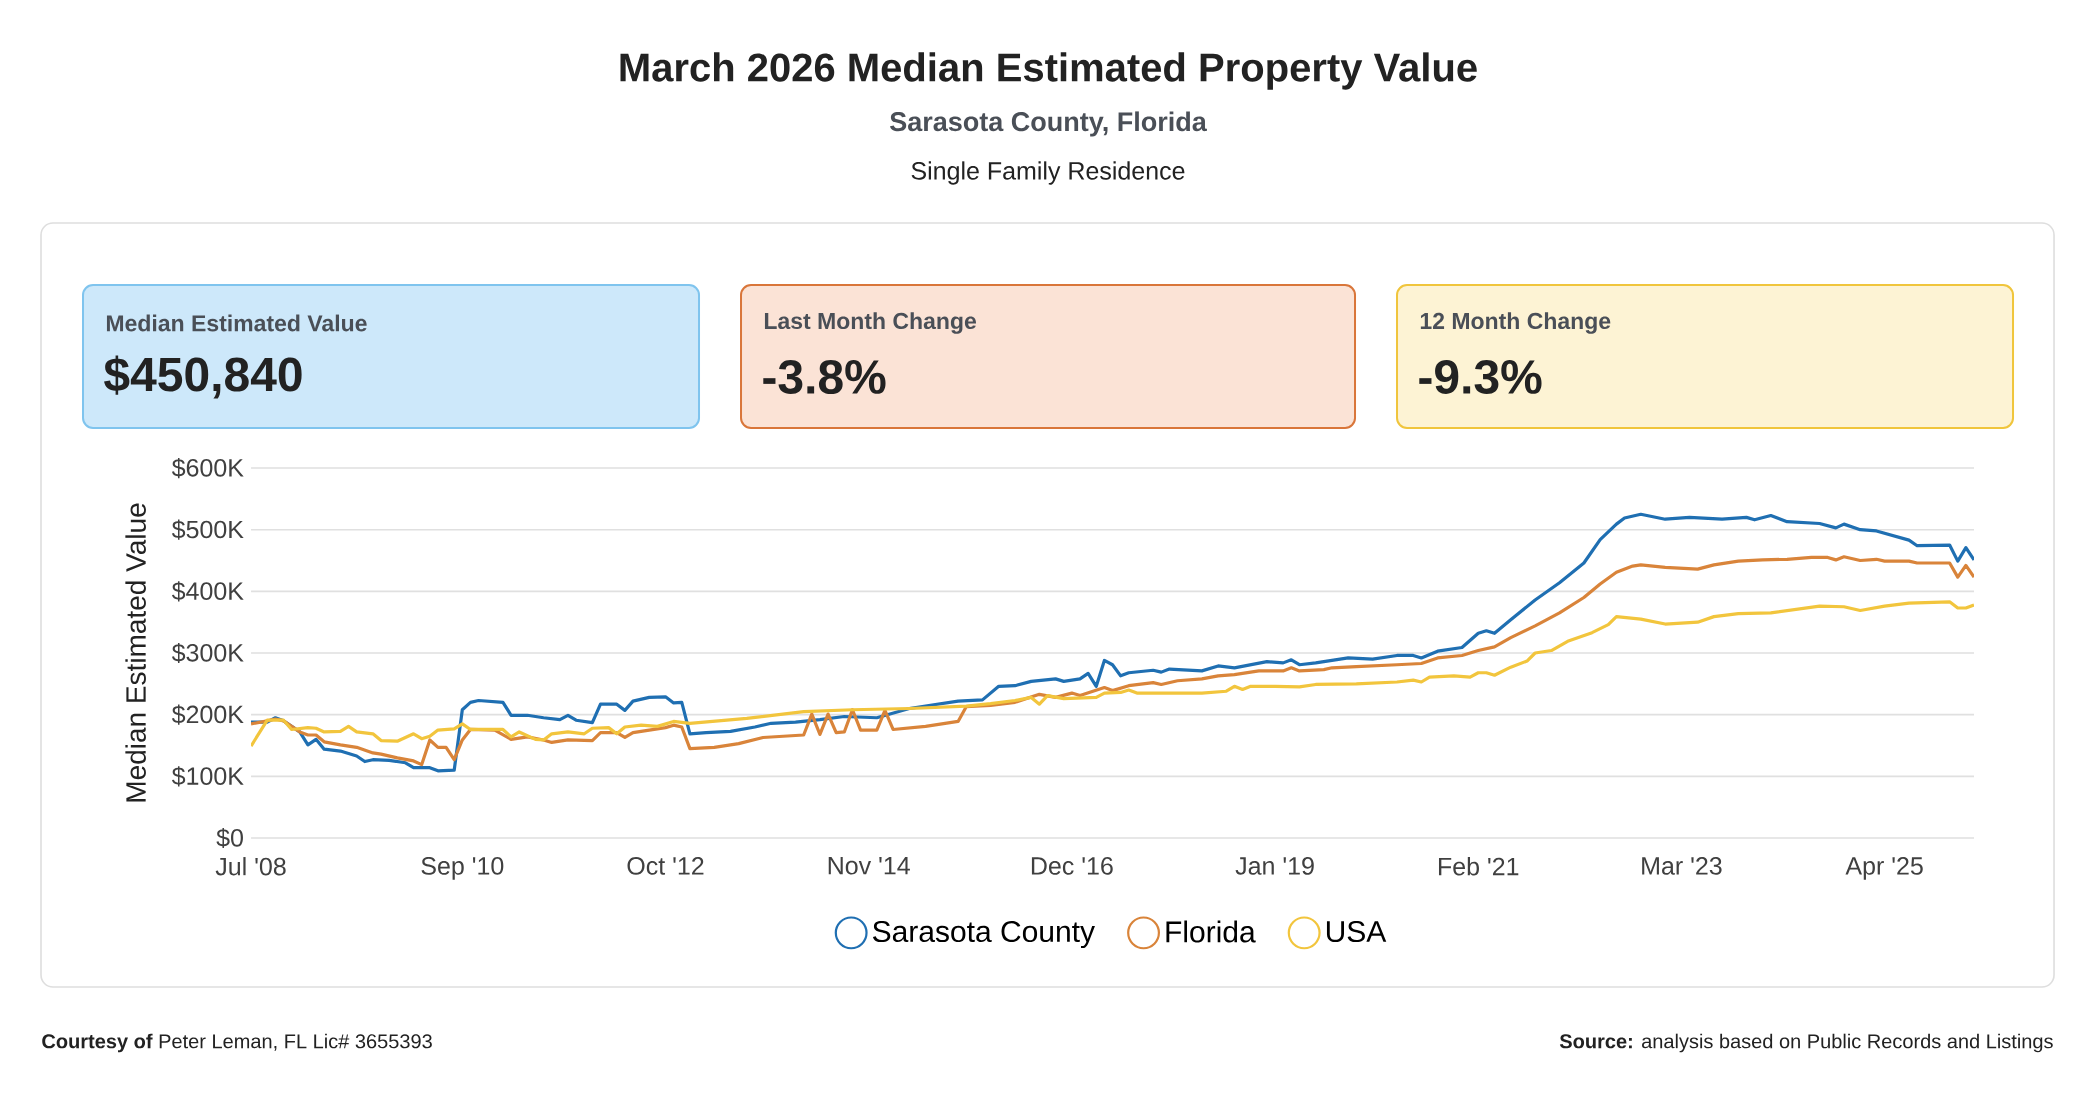 The width and height of the screenshot is (2096, 1100). What do you see at coordinates (237, 1043) in the screenshot?
I see `text: Courtesy of Peter Leman, FL Lic# 3655393` at bounding box center [237, 1043].